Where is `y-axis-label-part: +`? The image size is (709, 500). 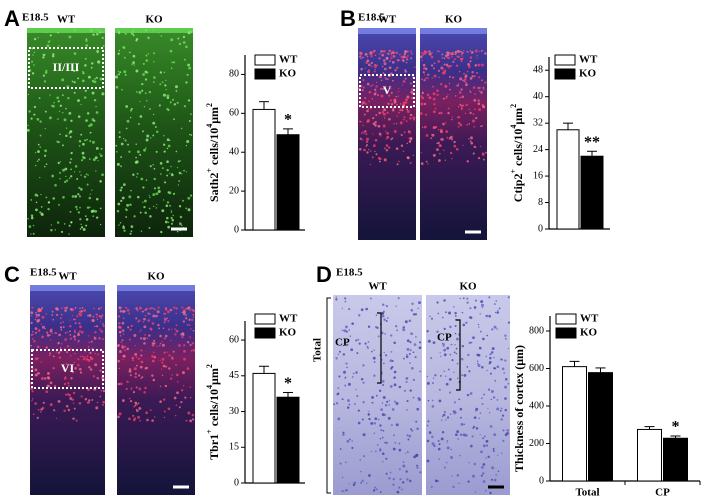
y-axis-label-part: + is located at coordinates (209, 170).